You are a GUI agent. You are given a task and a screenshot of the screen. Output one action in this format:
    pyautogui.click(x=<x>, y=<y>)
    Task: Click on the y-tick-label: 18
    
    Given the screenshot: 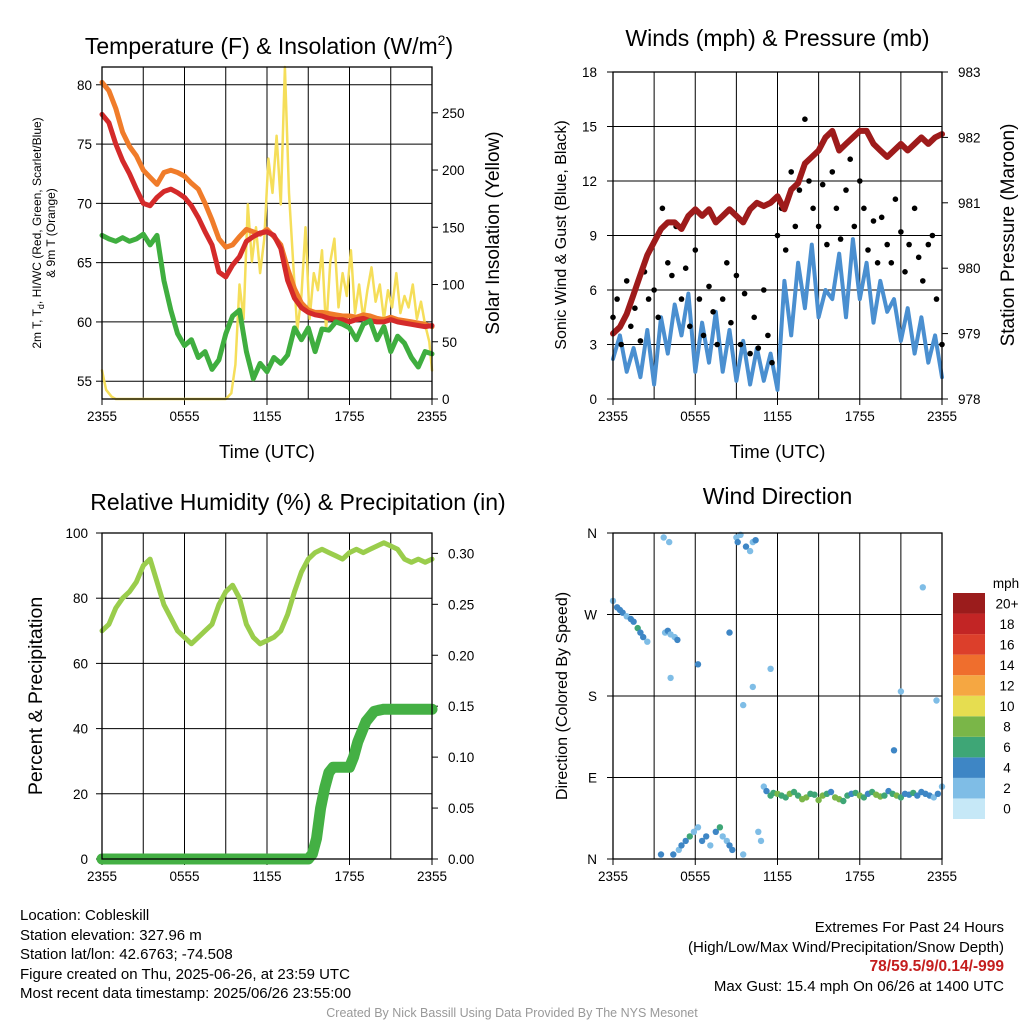 What is the action you would take?
    pyautogui.click(x=589, y=72)
    